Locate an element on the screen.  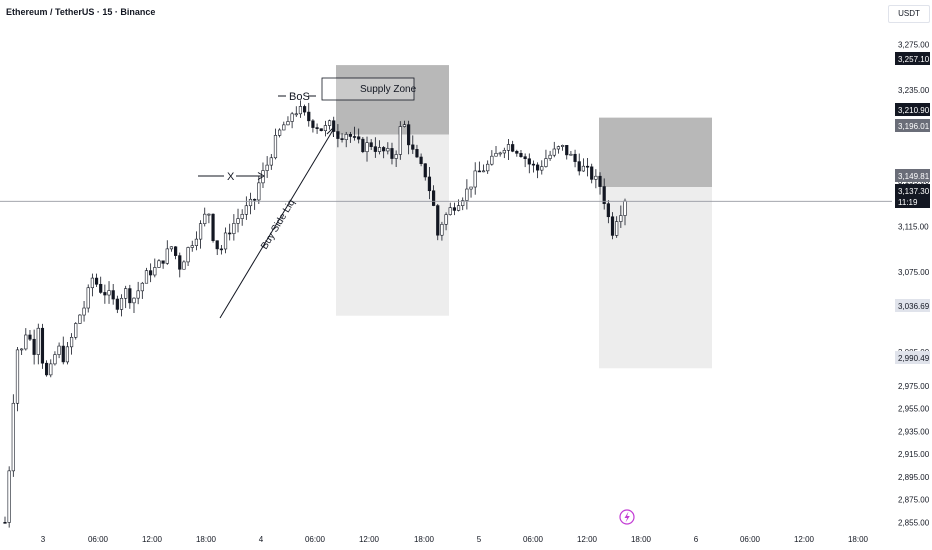
price-tick-label: 2,915.00 is located at coordinates (914, 454).